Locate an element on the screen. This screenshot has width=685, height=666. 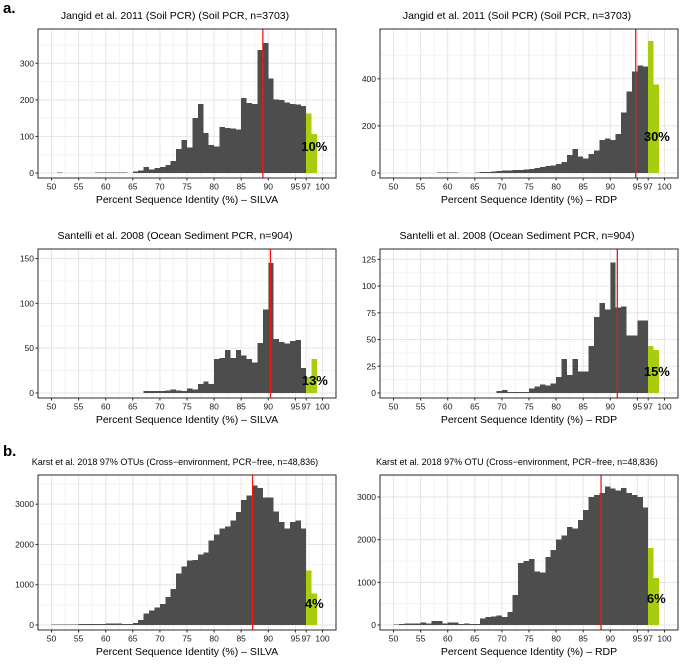
svg-text: 150 is located at coordinates (27, 258).